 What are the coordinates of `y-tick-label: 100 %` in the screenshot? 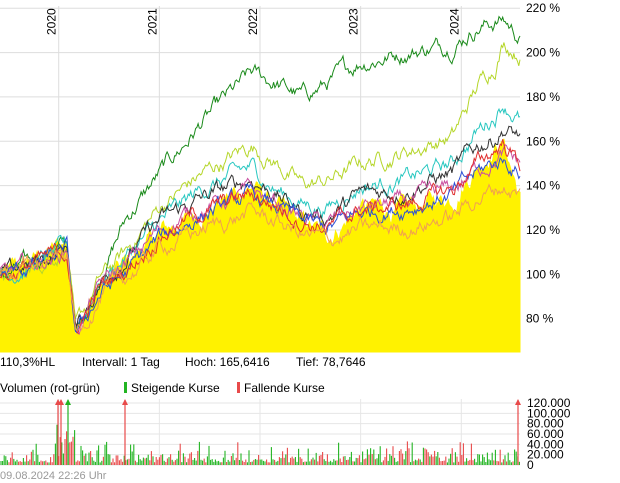 It's located at (543, 274).